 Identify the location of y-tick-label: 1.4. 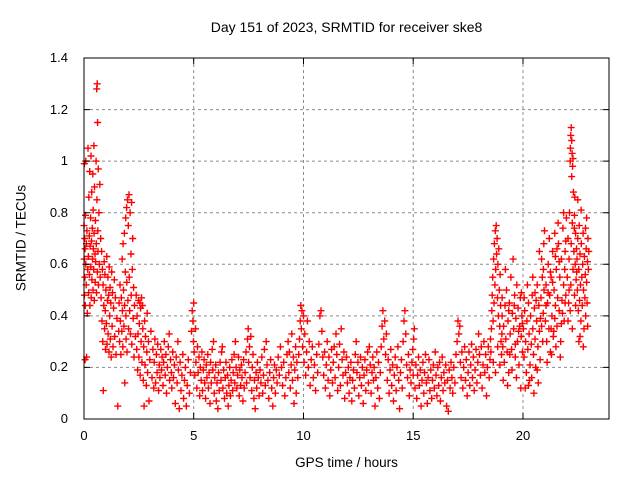
(58, 57).